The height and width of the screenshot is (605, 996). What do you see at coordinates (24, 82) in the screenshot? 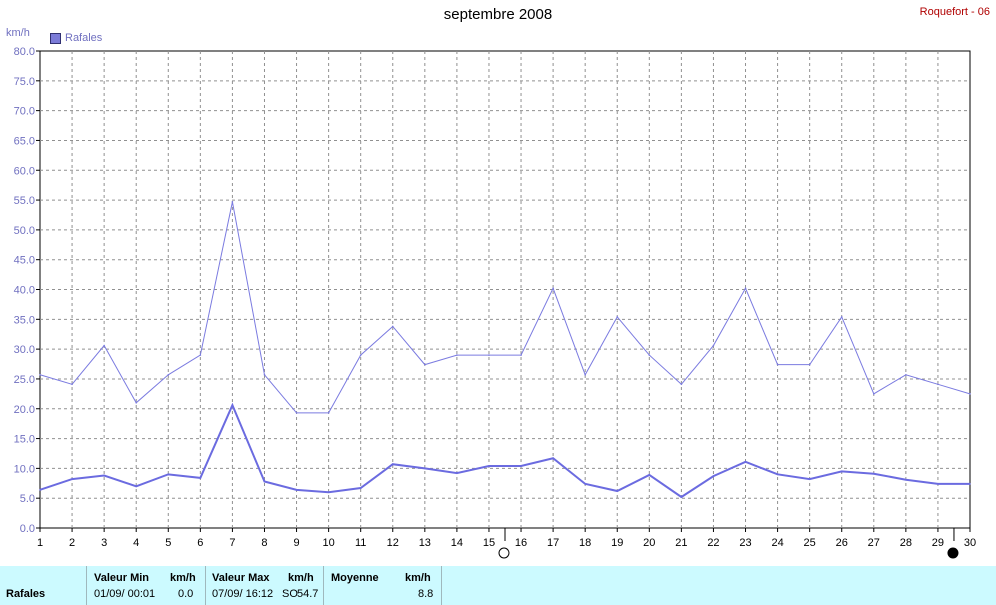
I see `y-tick-label: 75.0` at bounding box center [24, 82].